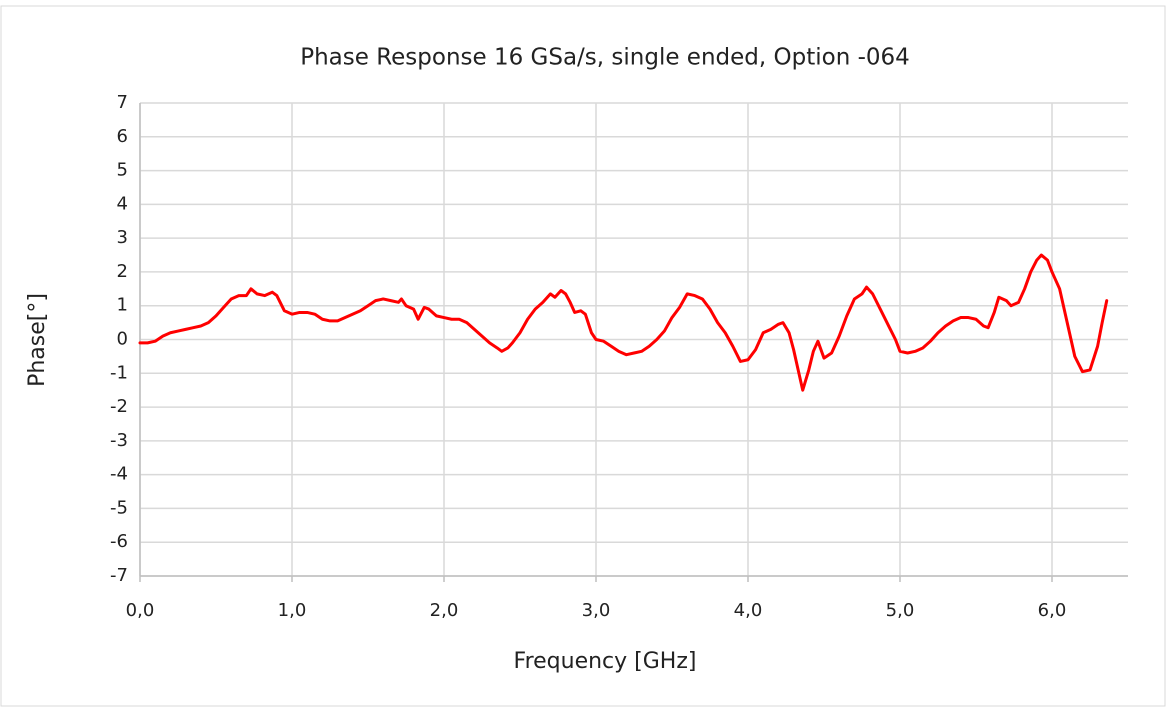  Describe the element at coordinates (119, 575) in the screenshot. I see `y-tick-label: -7` at that location.